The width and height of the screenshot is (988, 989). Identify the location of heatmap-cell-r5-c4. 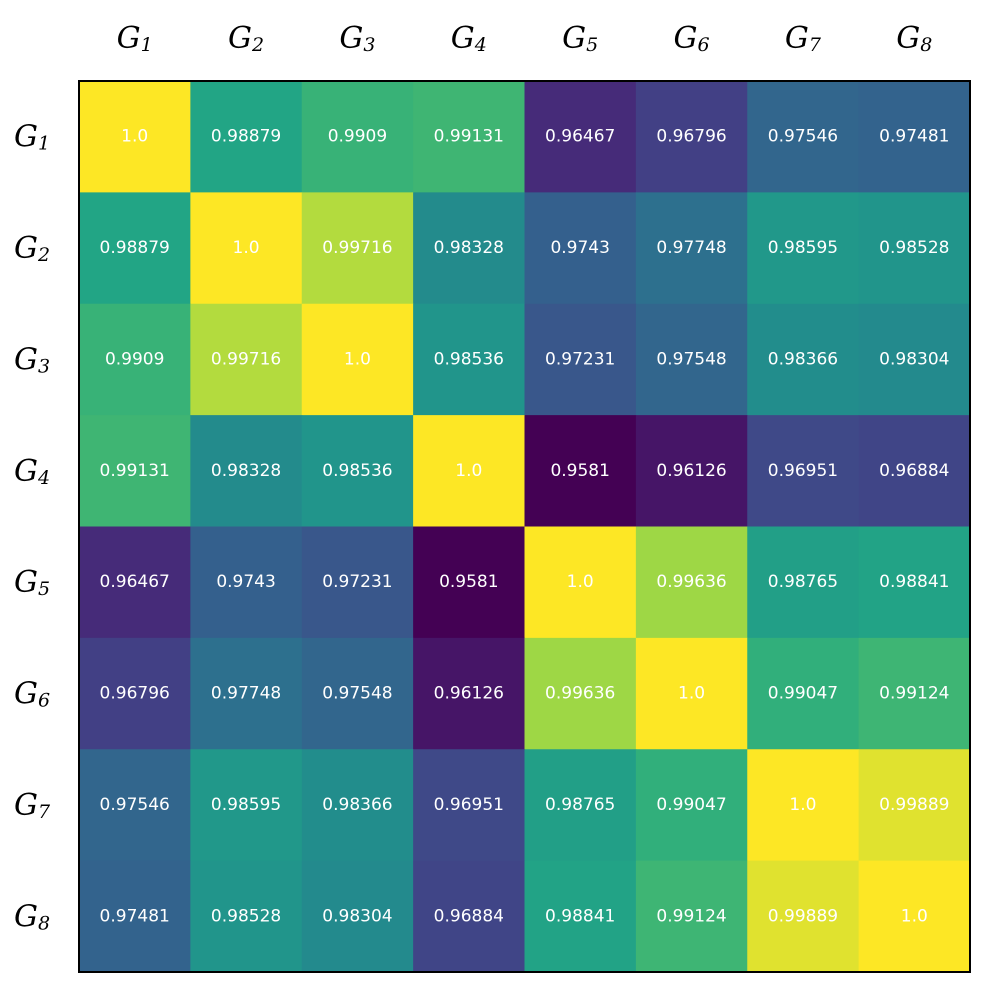
(469, 582).